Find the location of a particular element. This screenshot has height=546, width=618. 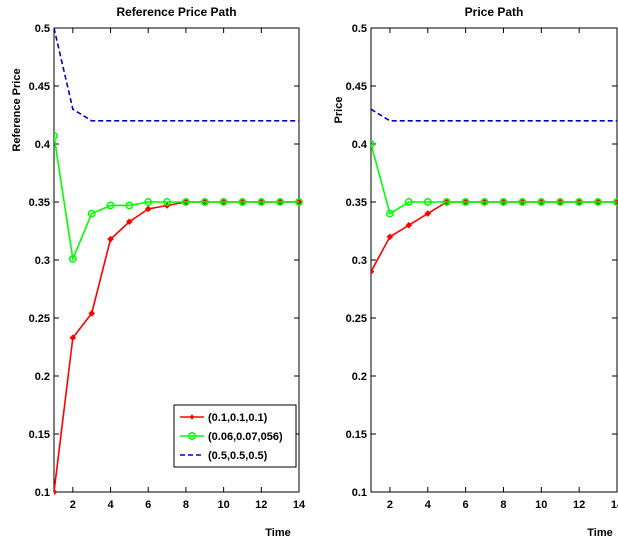

y-axis-label: Price is located at coordinates (339, 110).